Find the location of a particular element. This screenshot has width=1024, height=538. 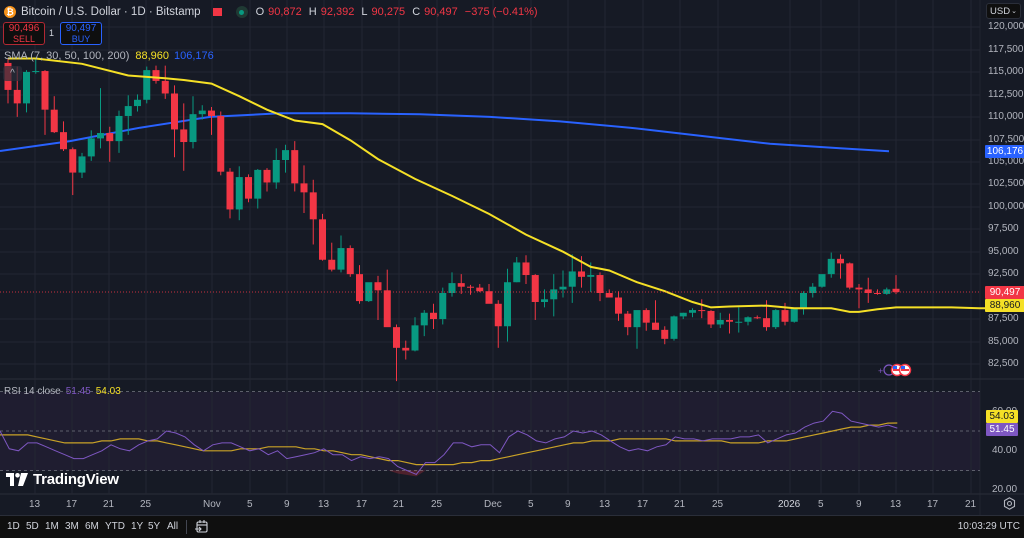

price-axis-tick: 115,000 is located at coordinates (1006, 71).